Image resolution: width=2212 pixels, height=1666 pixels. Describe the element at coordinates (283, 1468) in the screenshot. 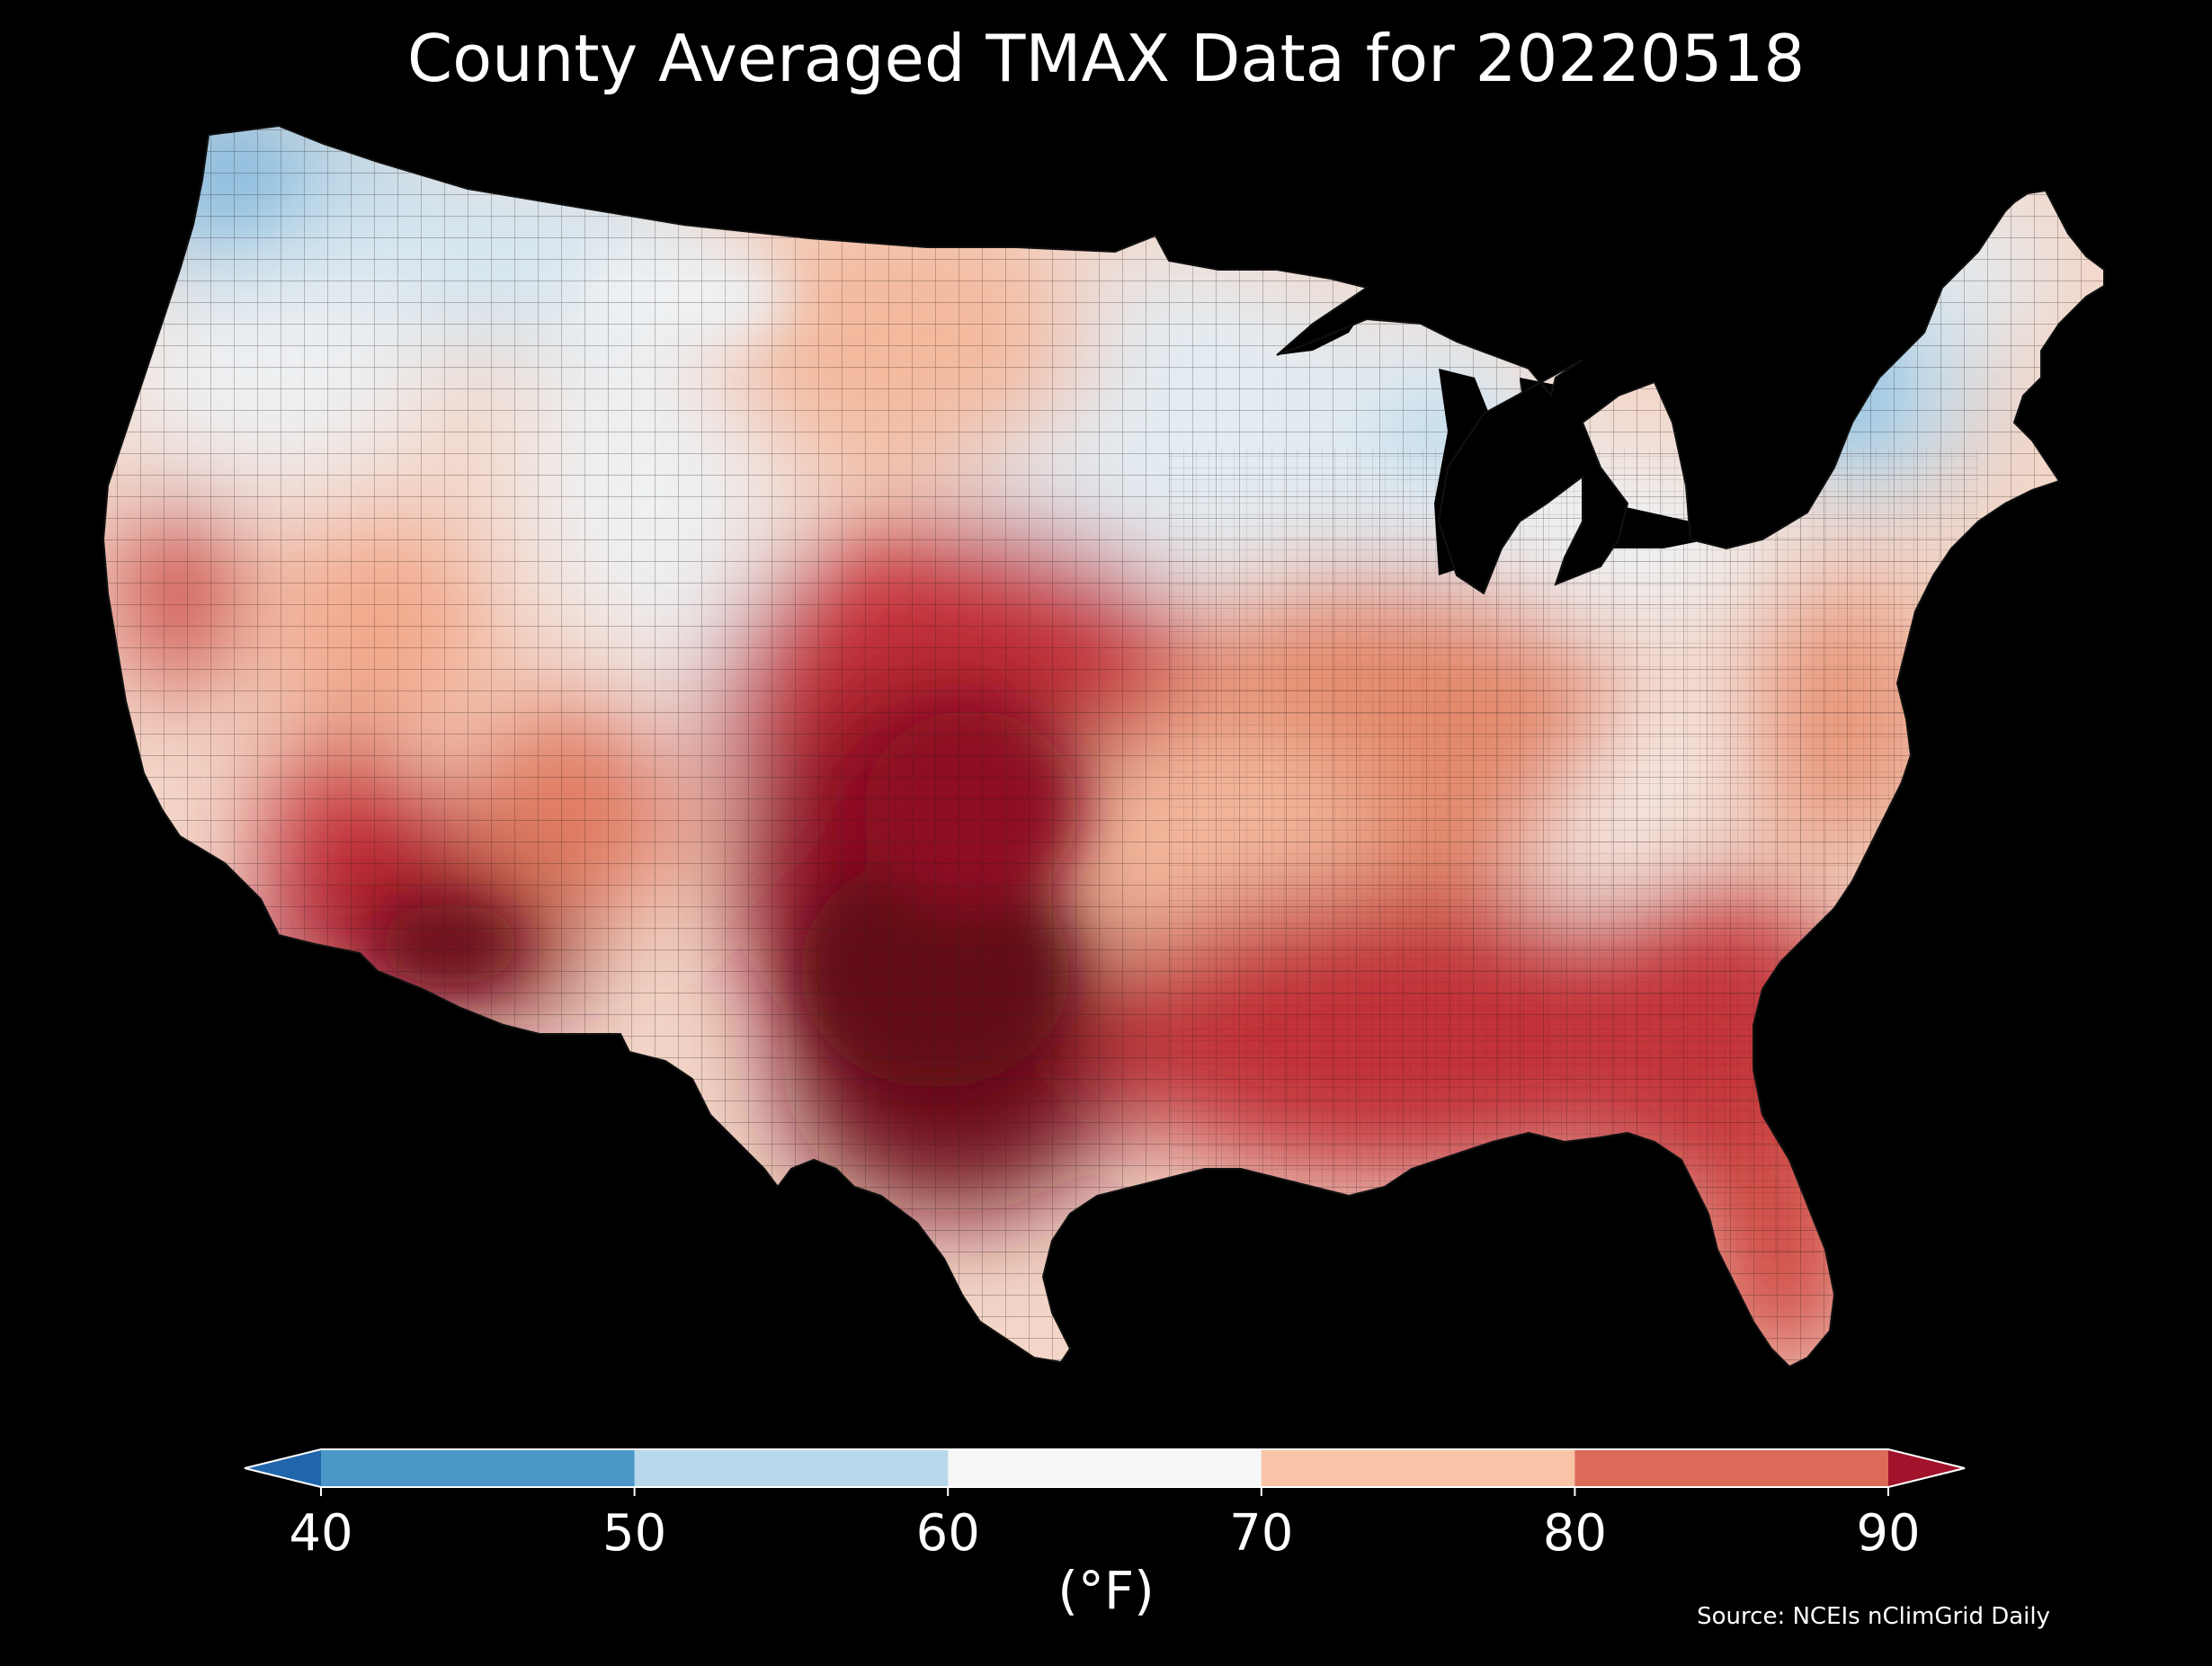

I see `colorbar-extend-low` at that location.